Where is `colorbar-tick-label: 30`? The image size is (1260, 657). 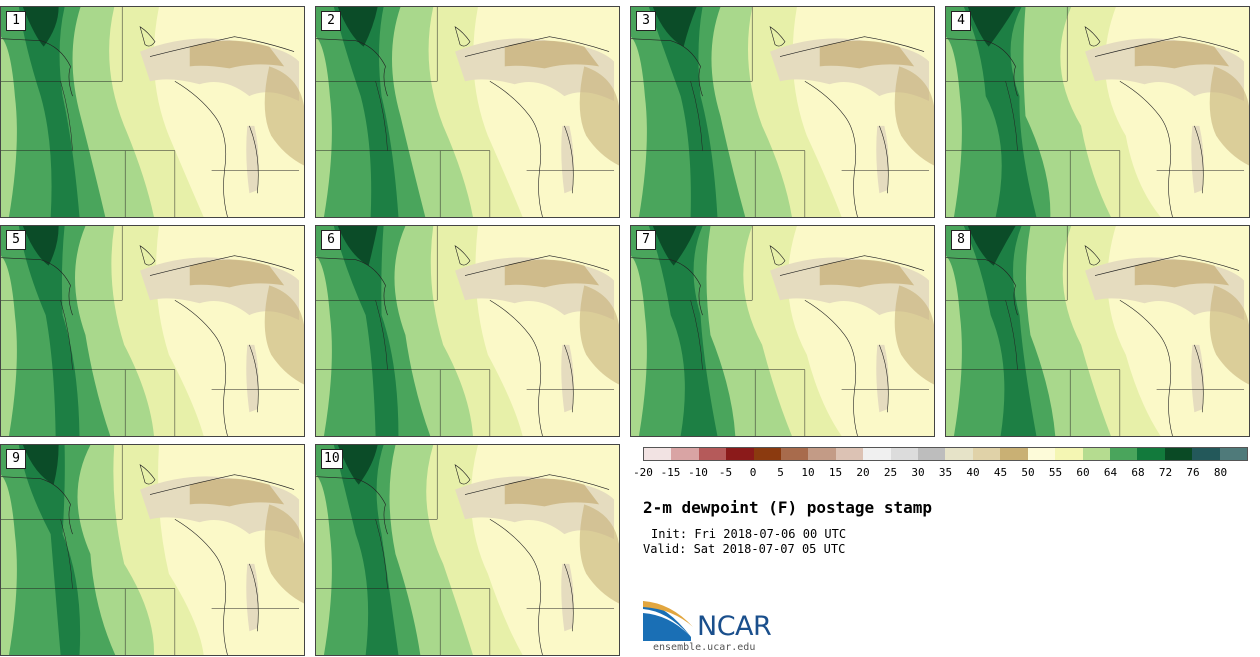 colorbar-tick-label: 30 is located at coordinates (918, 472).